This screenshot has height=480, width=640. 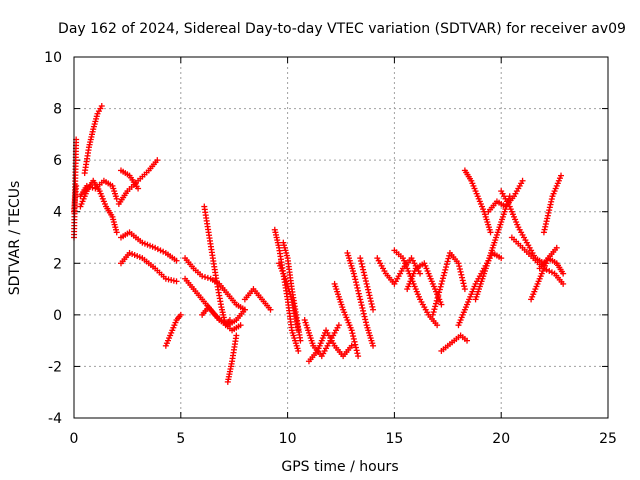 What do you see at coordinates (288, 439) in the screenshot?
I see `x-tick-label: 10` at bounding box center [288, 439].